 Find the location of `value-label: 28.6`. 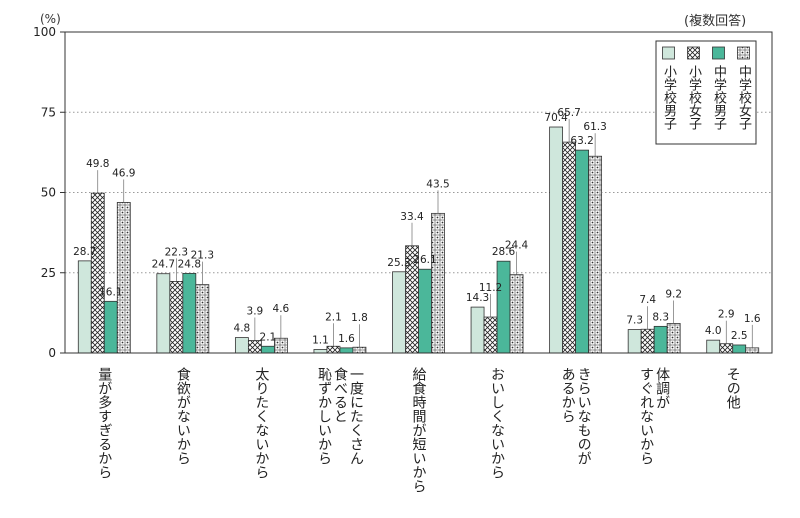

value-label: 28.6 is located at coordinates (504, 252).